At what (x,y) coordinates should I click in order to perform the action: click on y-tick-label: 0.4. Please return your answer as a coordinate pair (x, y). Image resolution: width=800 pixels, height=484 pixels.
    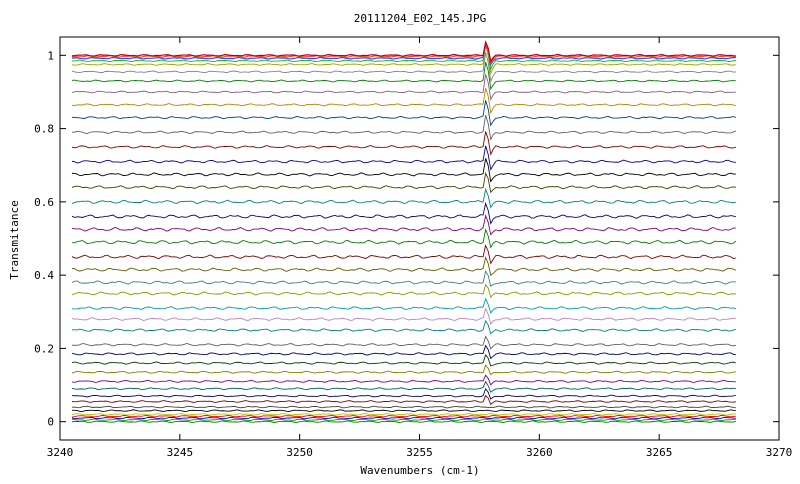
    Looking at the image, I should click on (44, 275).